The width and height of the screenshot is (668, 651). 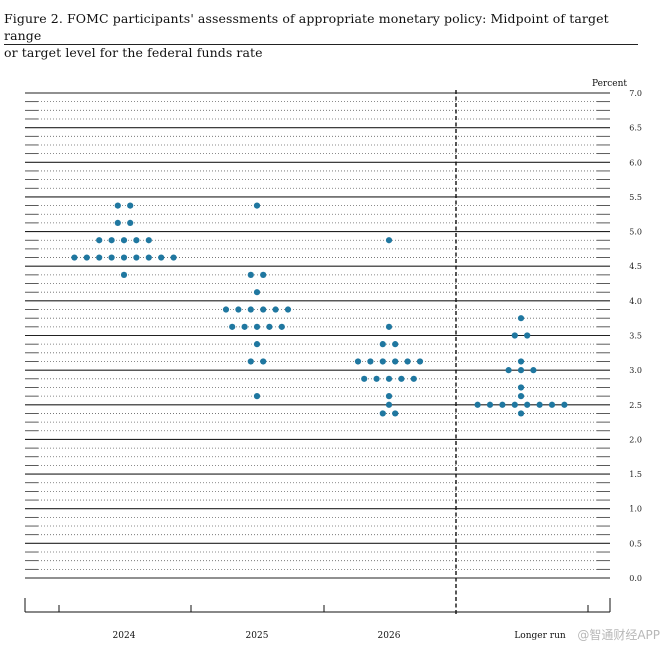 I want to click on y-tick-label: 5.5, so click(x=635, y=197).